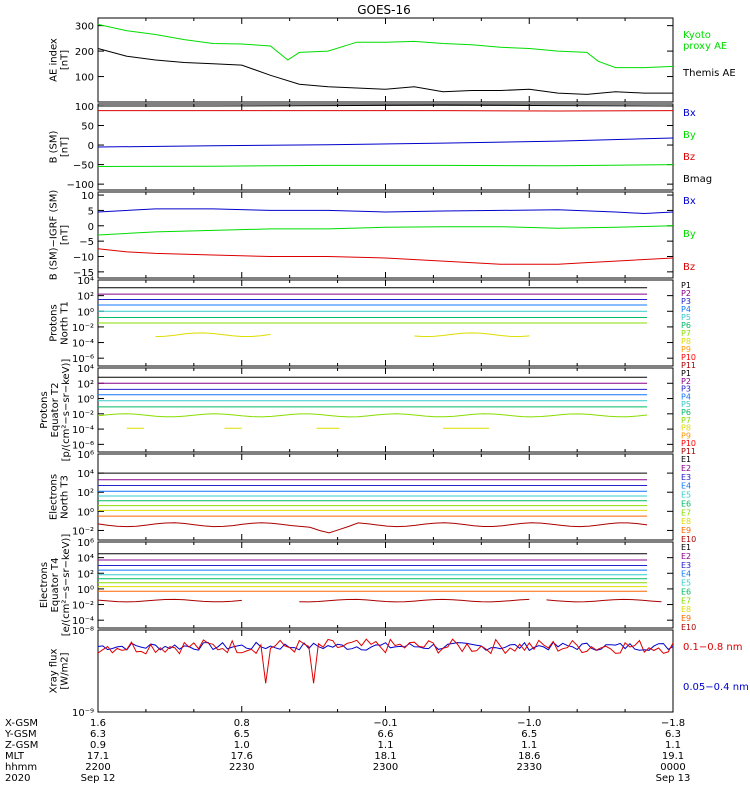 This screenshot has width=750, height=800. I want to click on channel-legend-e2: E2, so click(686, 468).